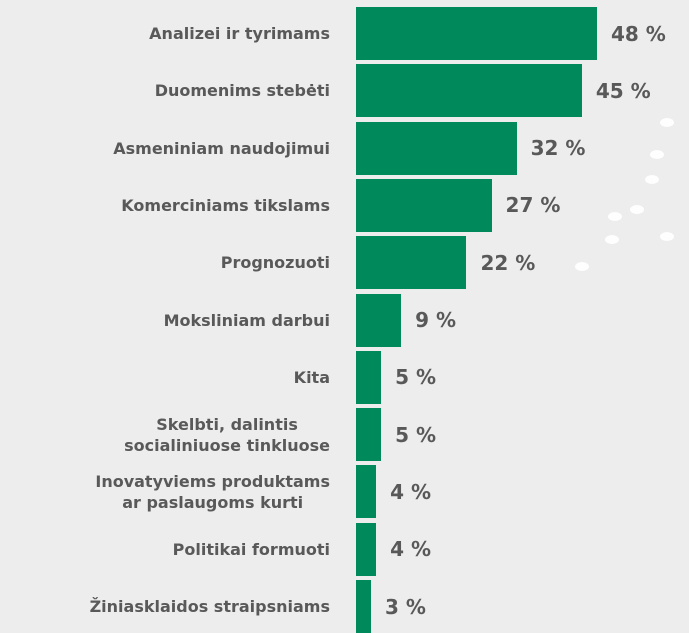 The width and height of the screenshot is (689, 633). I want to click on value-label: 48 %, so click(638, 33).